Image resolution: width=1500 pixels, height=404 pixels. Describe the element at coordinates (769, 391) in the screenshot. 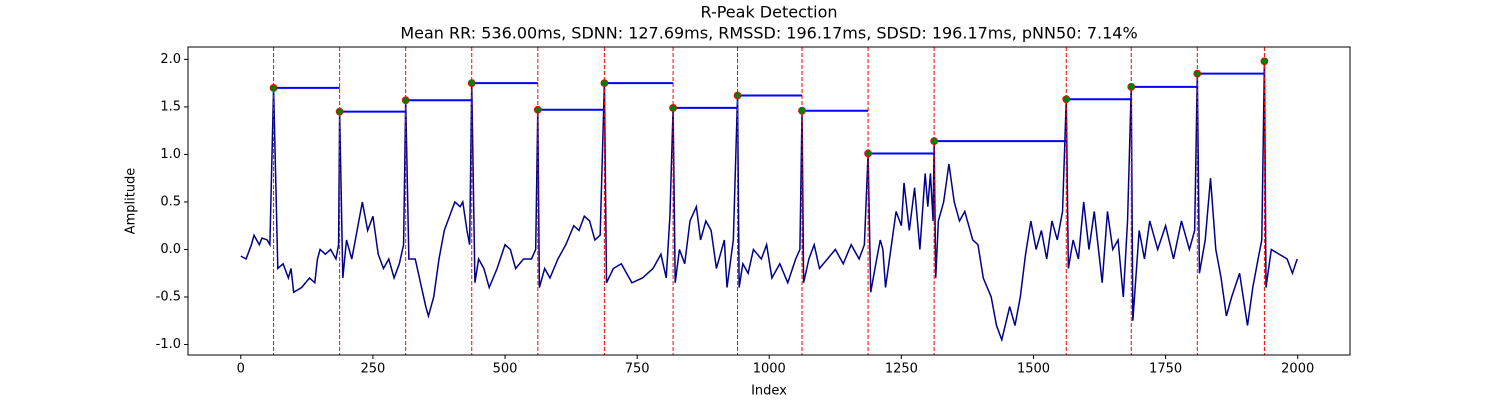

I see `x-axis-label: Index` at that location.